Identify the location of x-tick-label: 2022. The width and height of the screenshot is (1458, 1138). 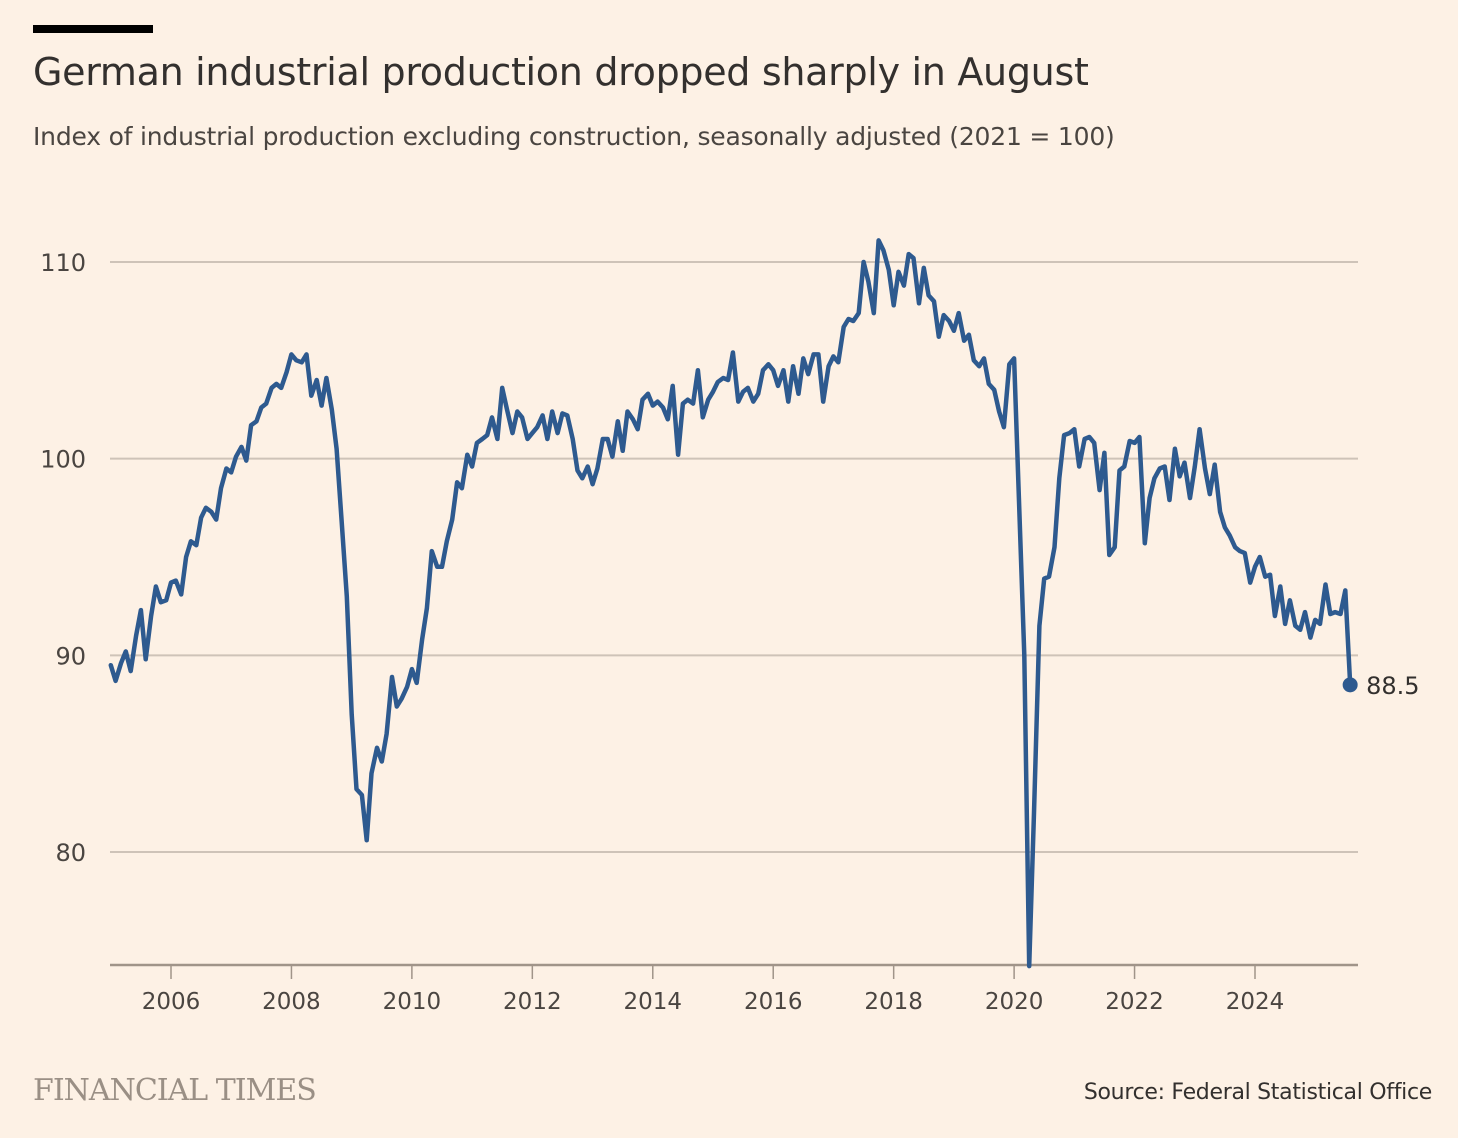
(1134, 1002).